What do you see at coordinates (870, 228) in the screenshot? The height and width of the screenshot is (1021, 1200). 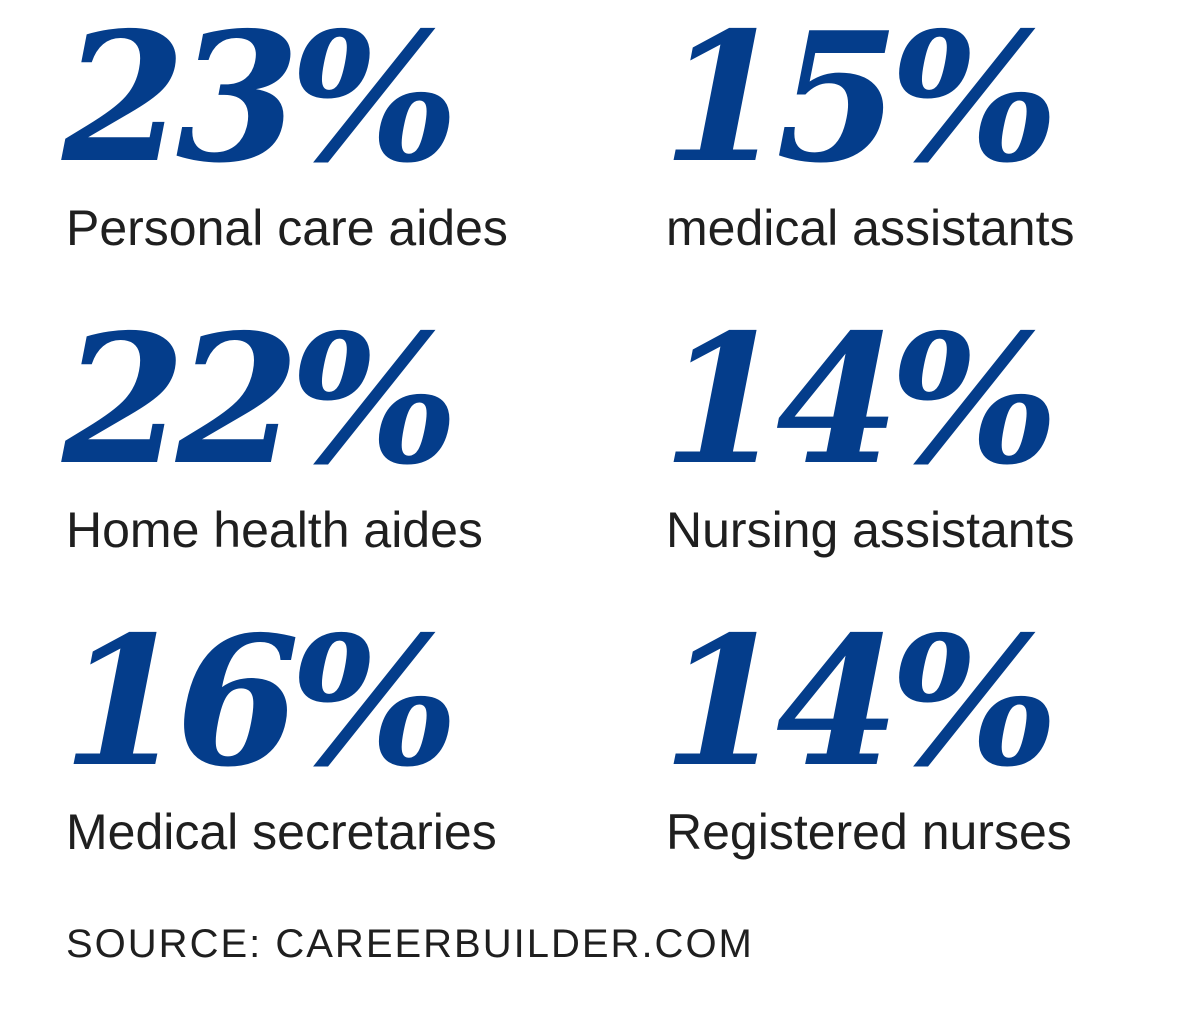 I see `stat-label: medical assistants` at bounding box center [870, 228].